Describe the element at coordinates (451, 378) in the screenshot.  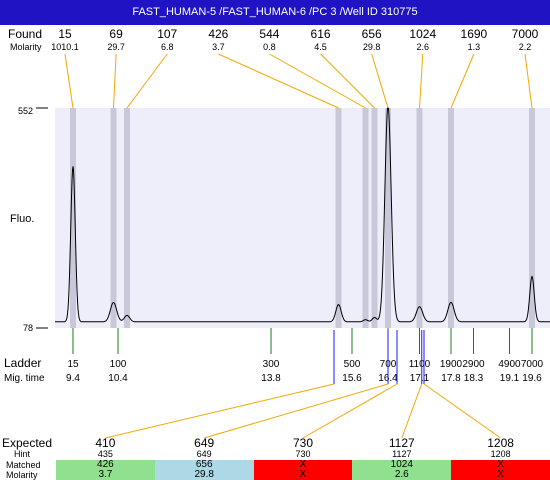
I see `ladder-time: 17.8` at that location.